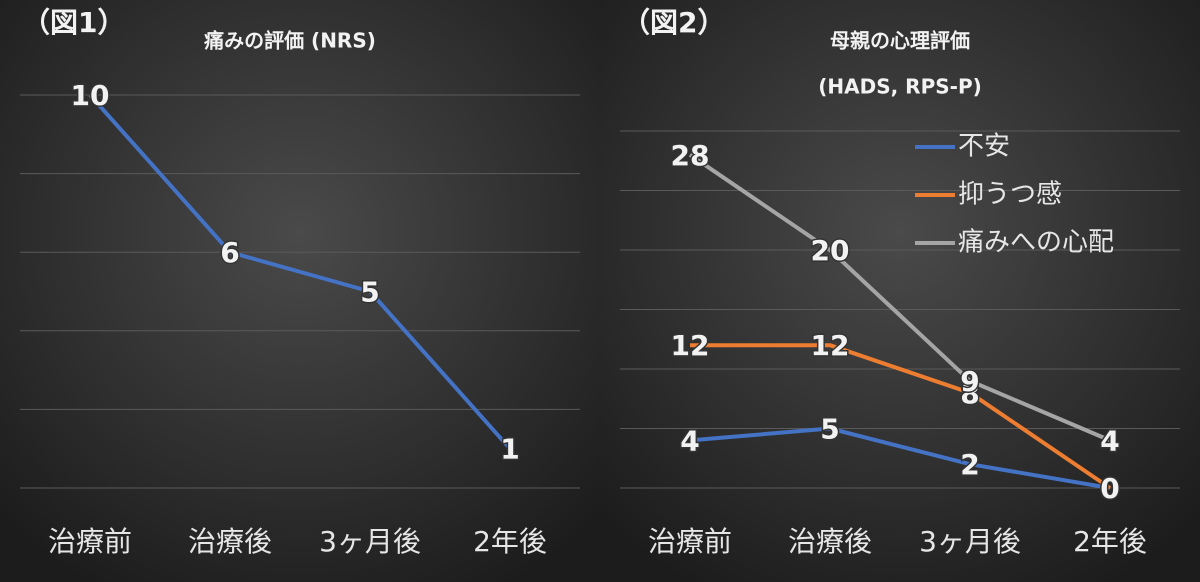 The image size is (1200, 582). What do you see at coordinates (900, 87) in the screenshot?
I see `chart-subtitle: (HADS, RPS-P)` at bounding box center [900, 87].